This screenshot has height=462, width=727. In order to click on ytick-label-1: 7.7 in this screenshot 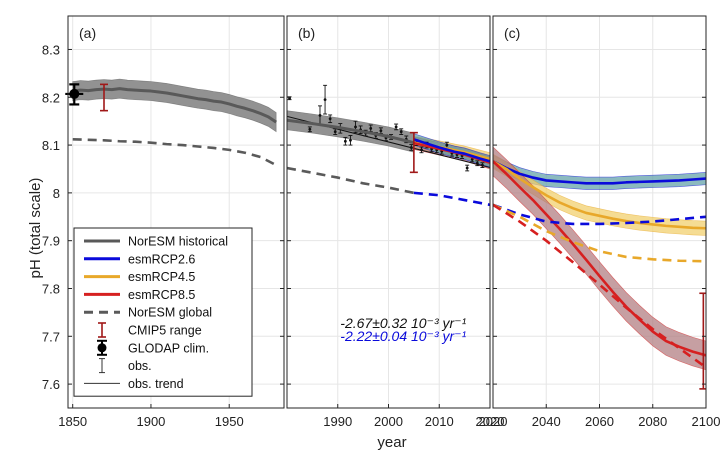, I will do `click(51, 336)`.